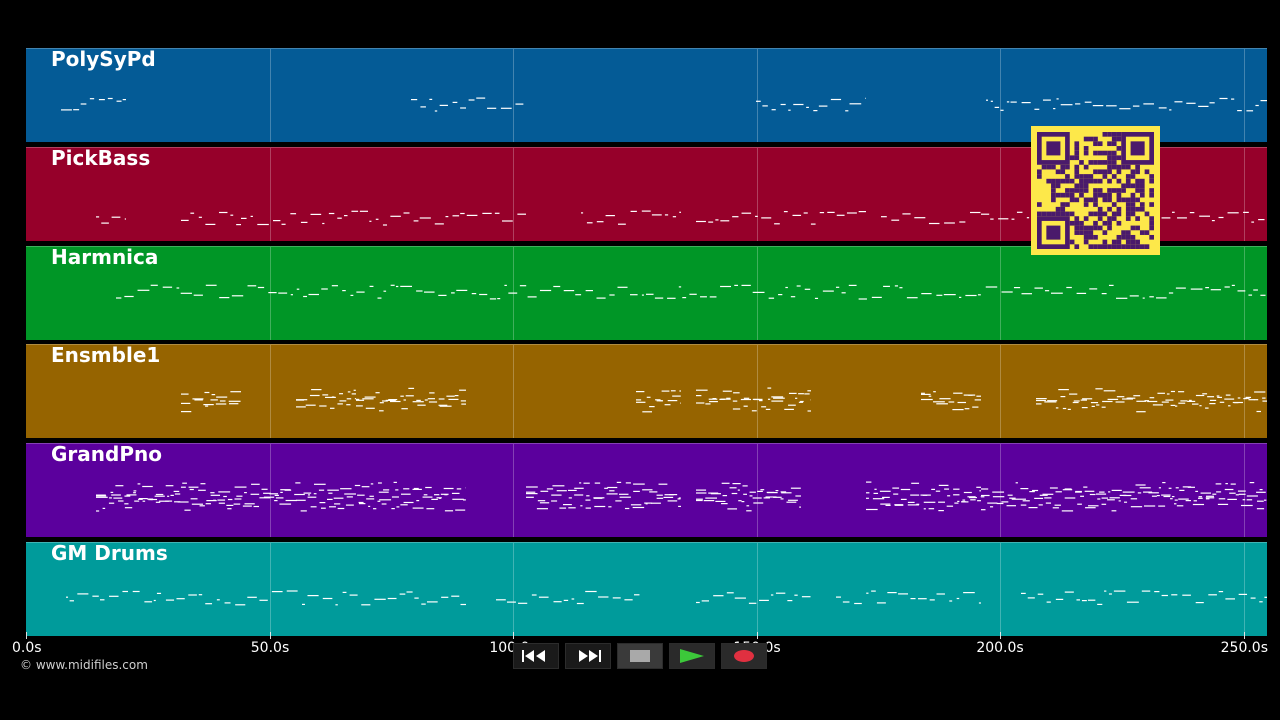 The height and width of the screenshot is (720, 1280). Describe the element at coordinates (27, 648) in the screenshot. I see `axis-tick-label: 0.0s` at that location.